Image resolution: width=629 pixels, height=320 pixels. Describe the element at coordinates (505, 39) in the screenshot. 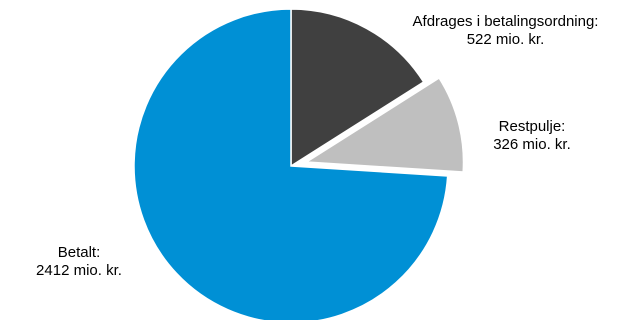

I see `slice-value: 522 mio. kr.` at that location.